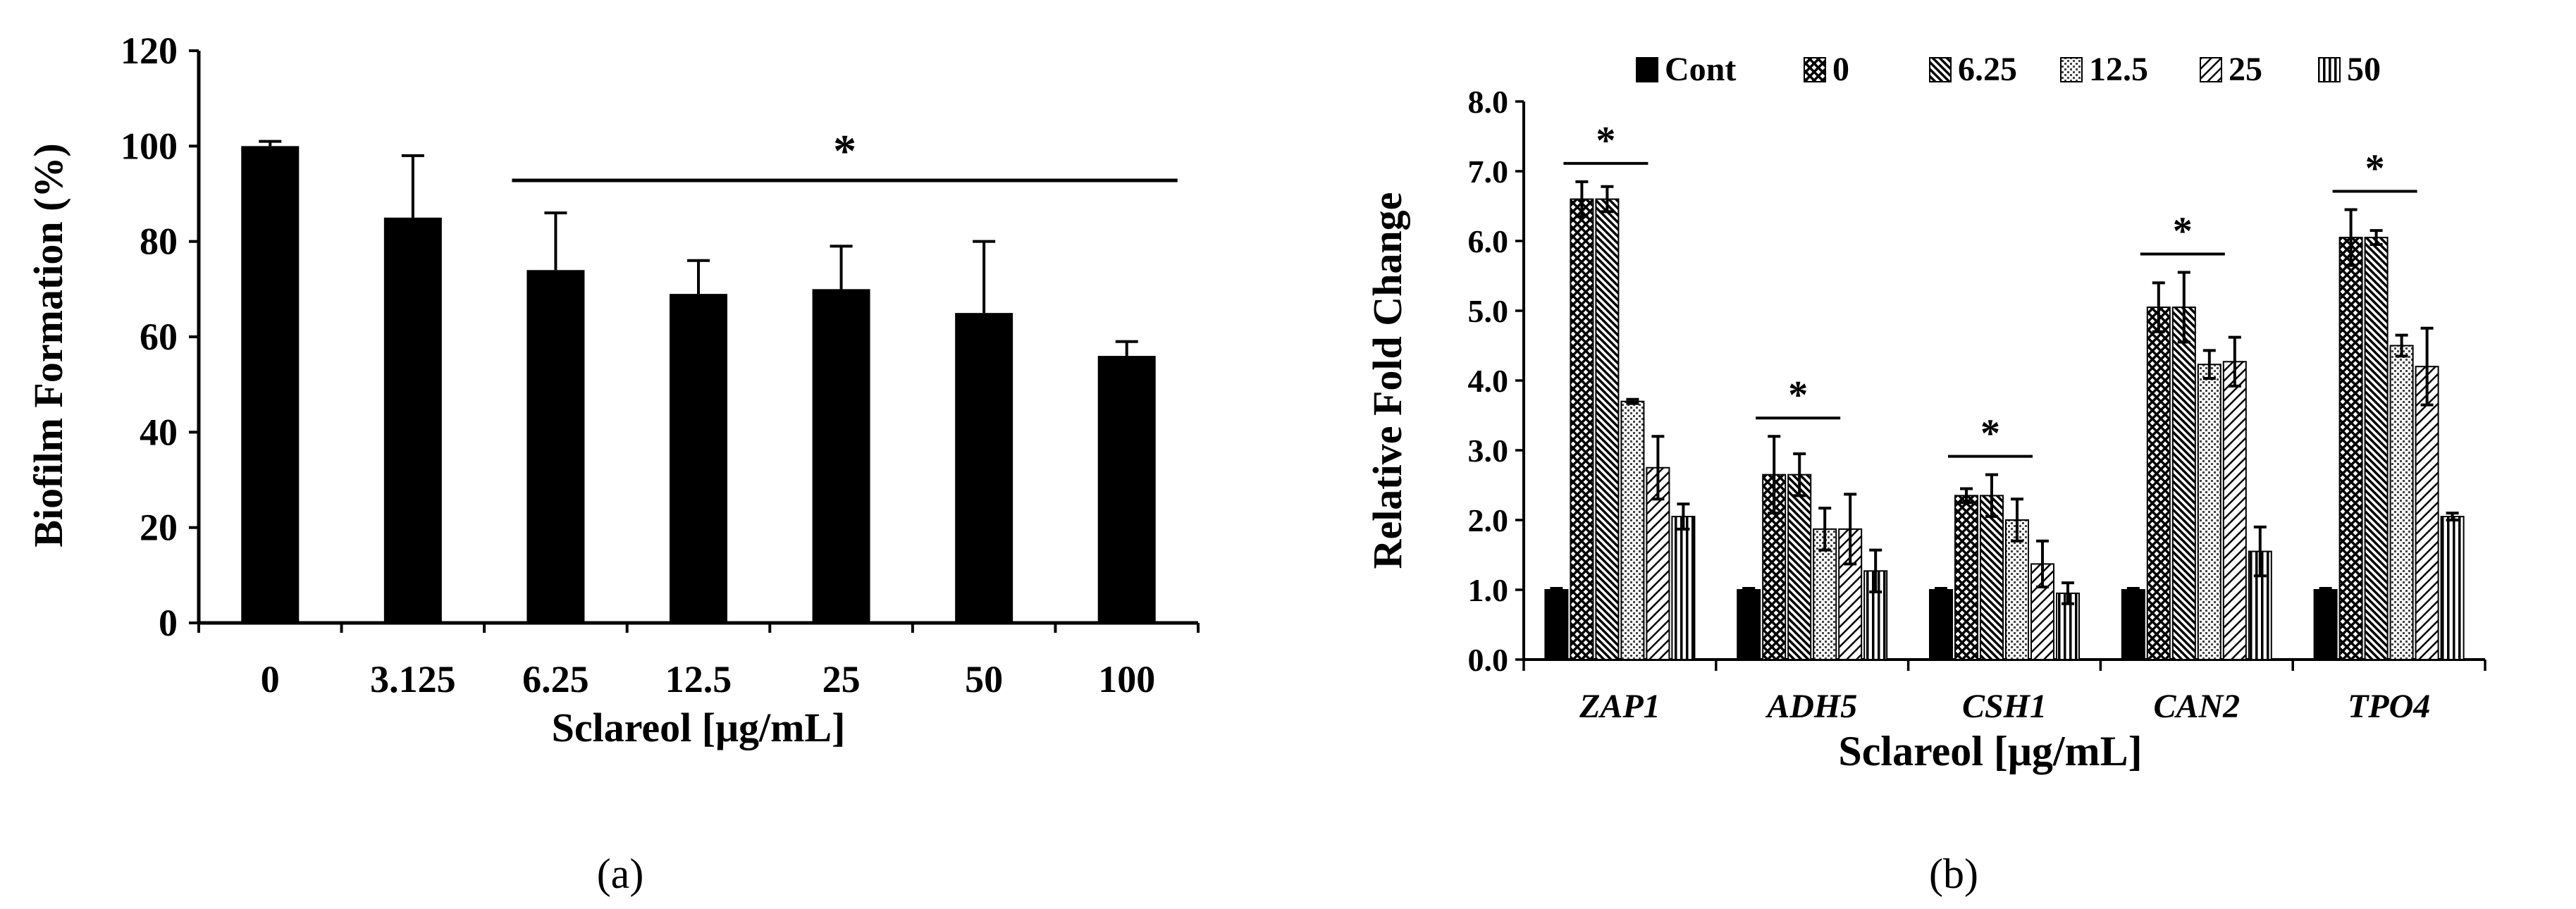  Describe the element at coordinates (2364, 70) in the screenshot. I see `legend-label: 50` at that location.